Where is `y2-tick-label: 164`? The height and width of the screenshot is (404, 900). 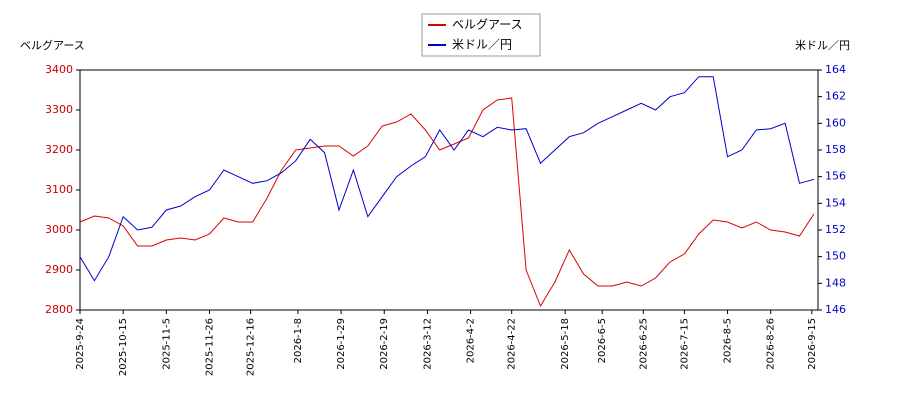 y2-tick-label: 164 is located at coordinates (835, 69).